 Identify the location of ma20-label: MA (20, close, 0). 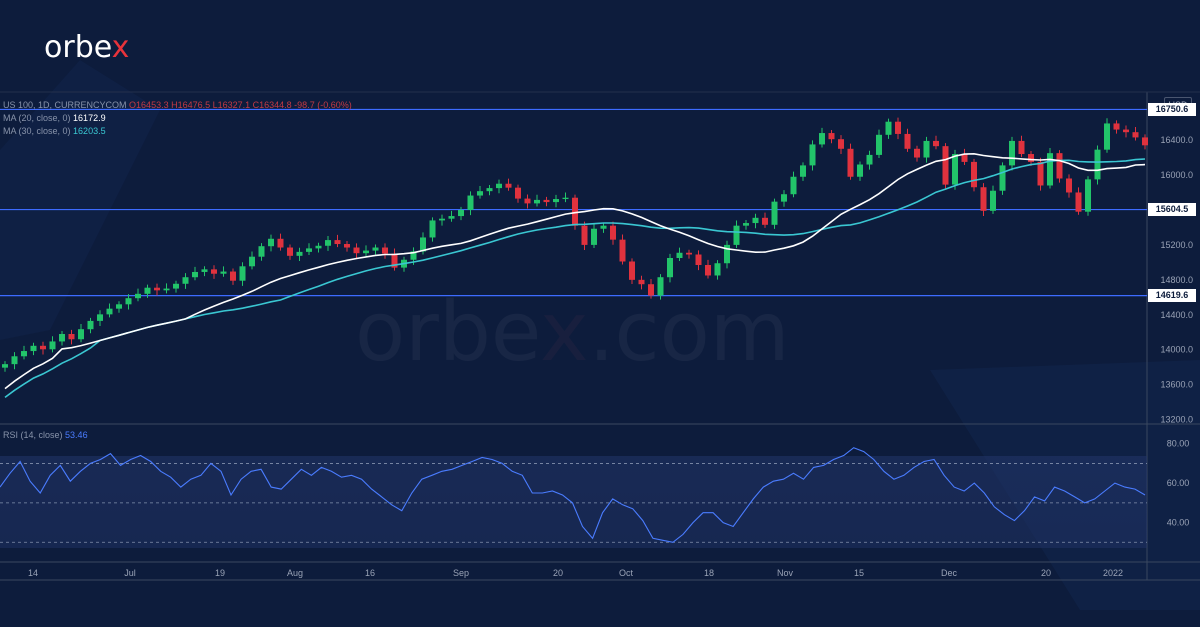
(37, 118).